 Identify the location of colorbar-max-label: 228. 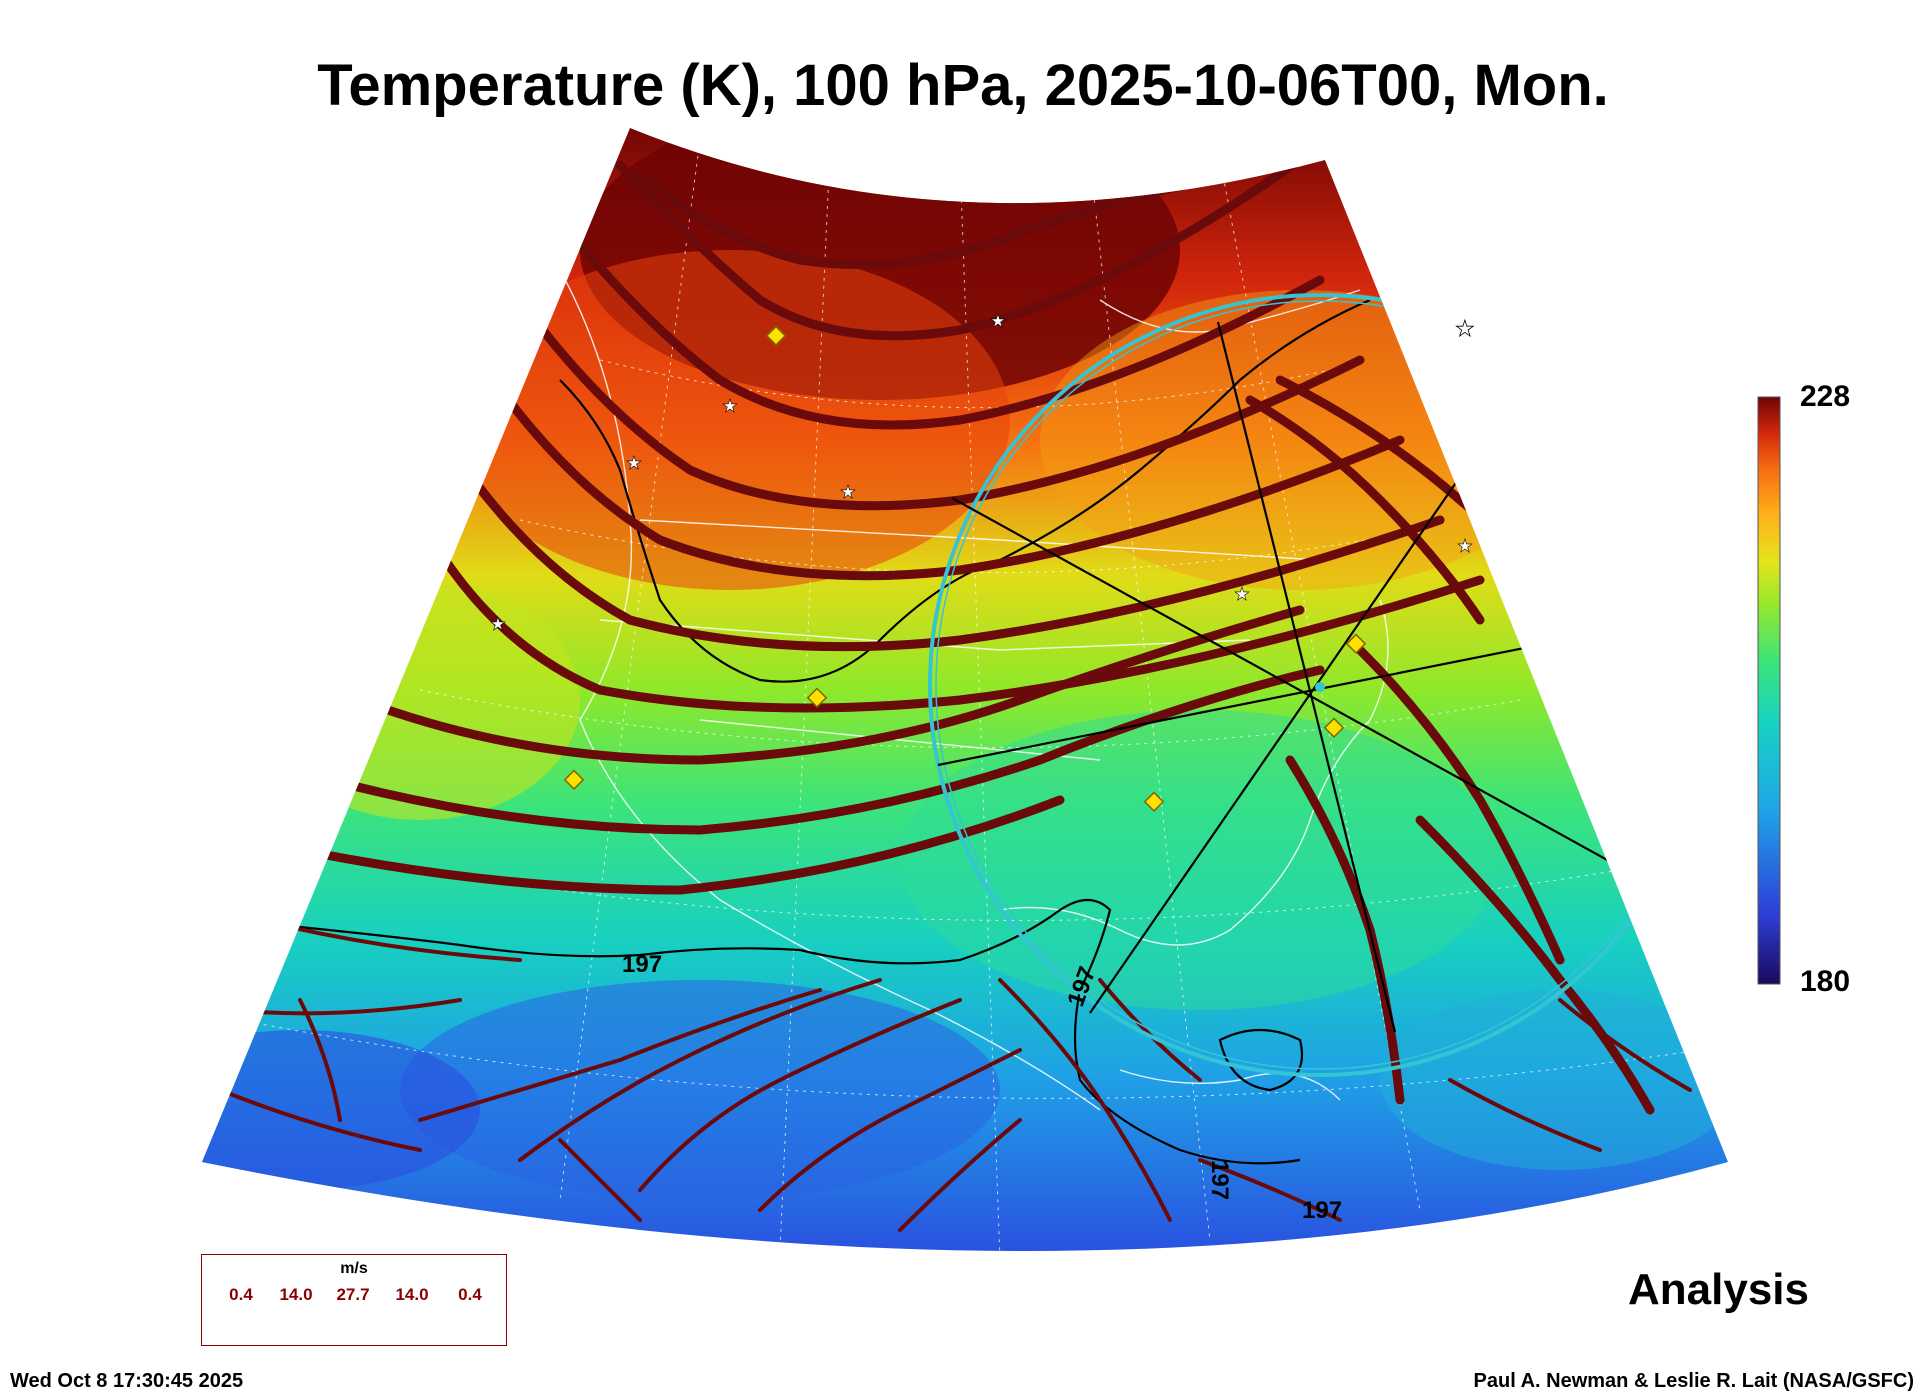
(1825, 396).